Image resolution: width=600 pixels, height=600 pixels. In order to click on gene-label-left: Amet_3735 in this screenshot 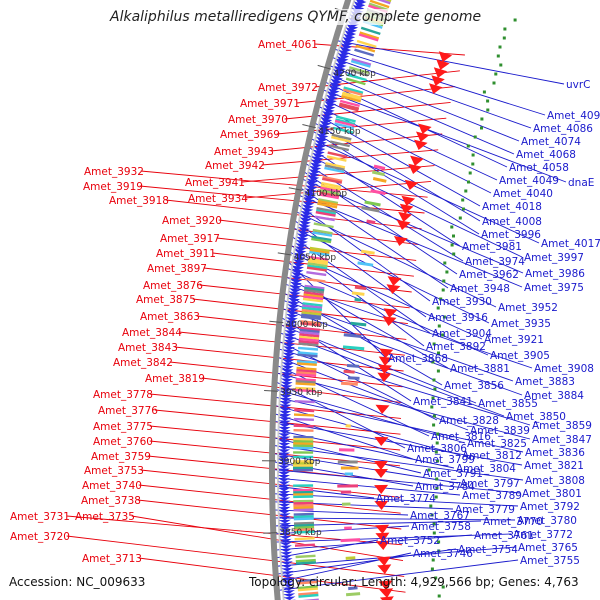, I will do `click(105, 517)`.